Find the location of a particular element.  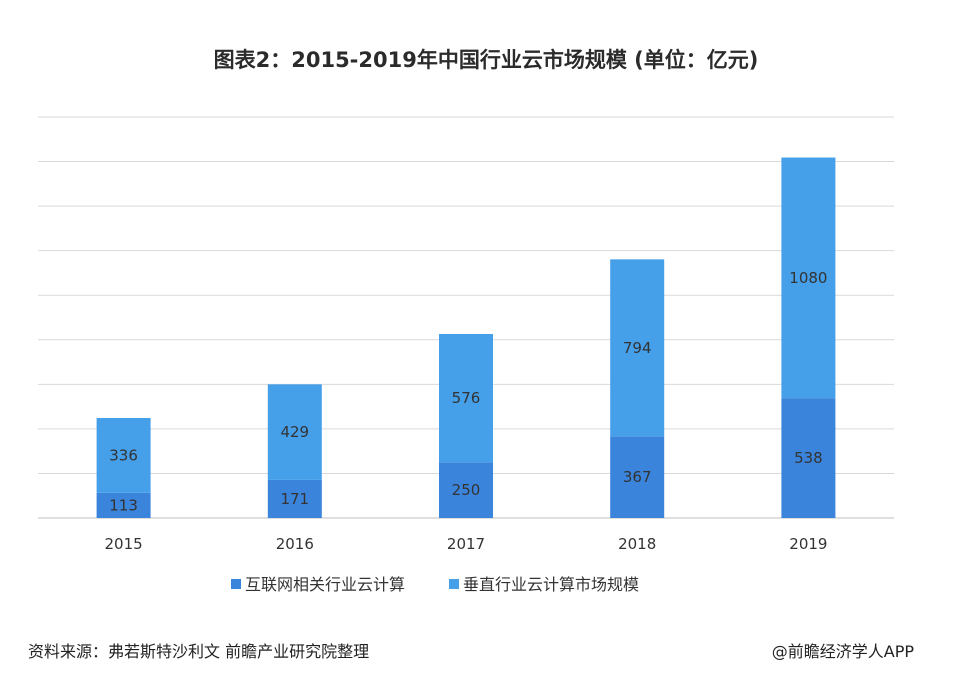

bar-vertical-2019 is located at coordinates (808, 278).